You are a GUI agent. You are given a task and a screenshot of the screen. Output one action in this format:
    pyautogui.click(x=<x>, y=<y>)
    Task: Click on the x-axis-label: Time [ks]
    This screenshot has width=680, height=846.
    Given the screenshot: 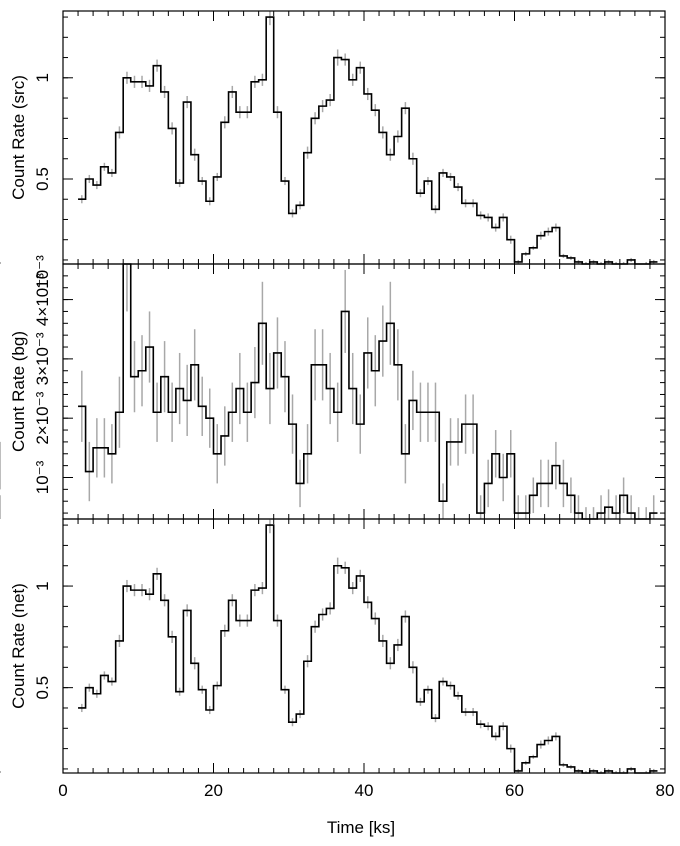 What is the action you would take?
    pyautogui.click(x=361, y=827)
    